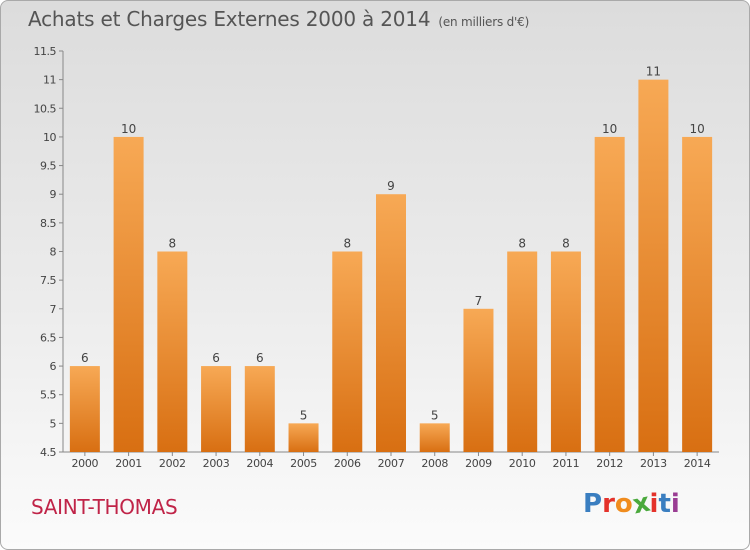 This screenshot has width=750, height=550. Describe the element at coordinates (48, 280) in the screenshot. I see `y-tick-label: 7.5` at that location.